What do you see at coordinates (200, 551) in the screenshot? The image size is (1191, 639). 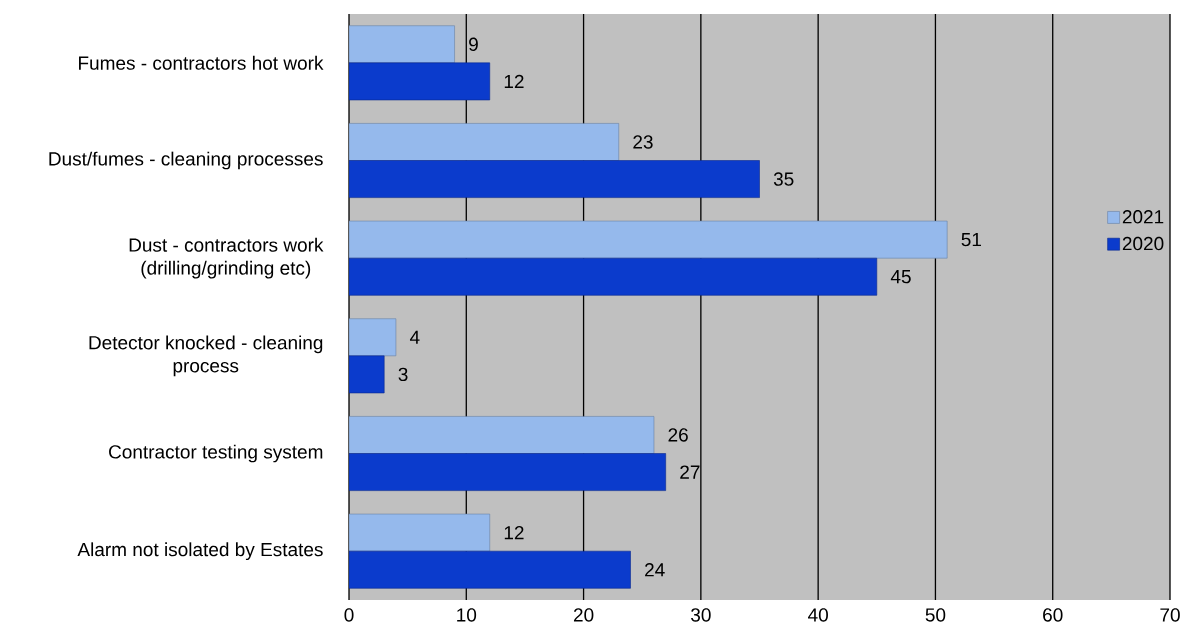 I see `y-tick-label: Alarm not isolated by Estates` at bounding box center [200, 551].